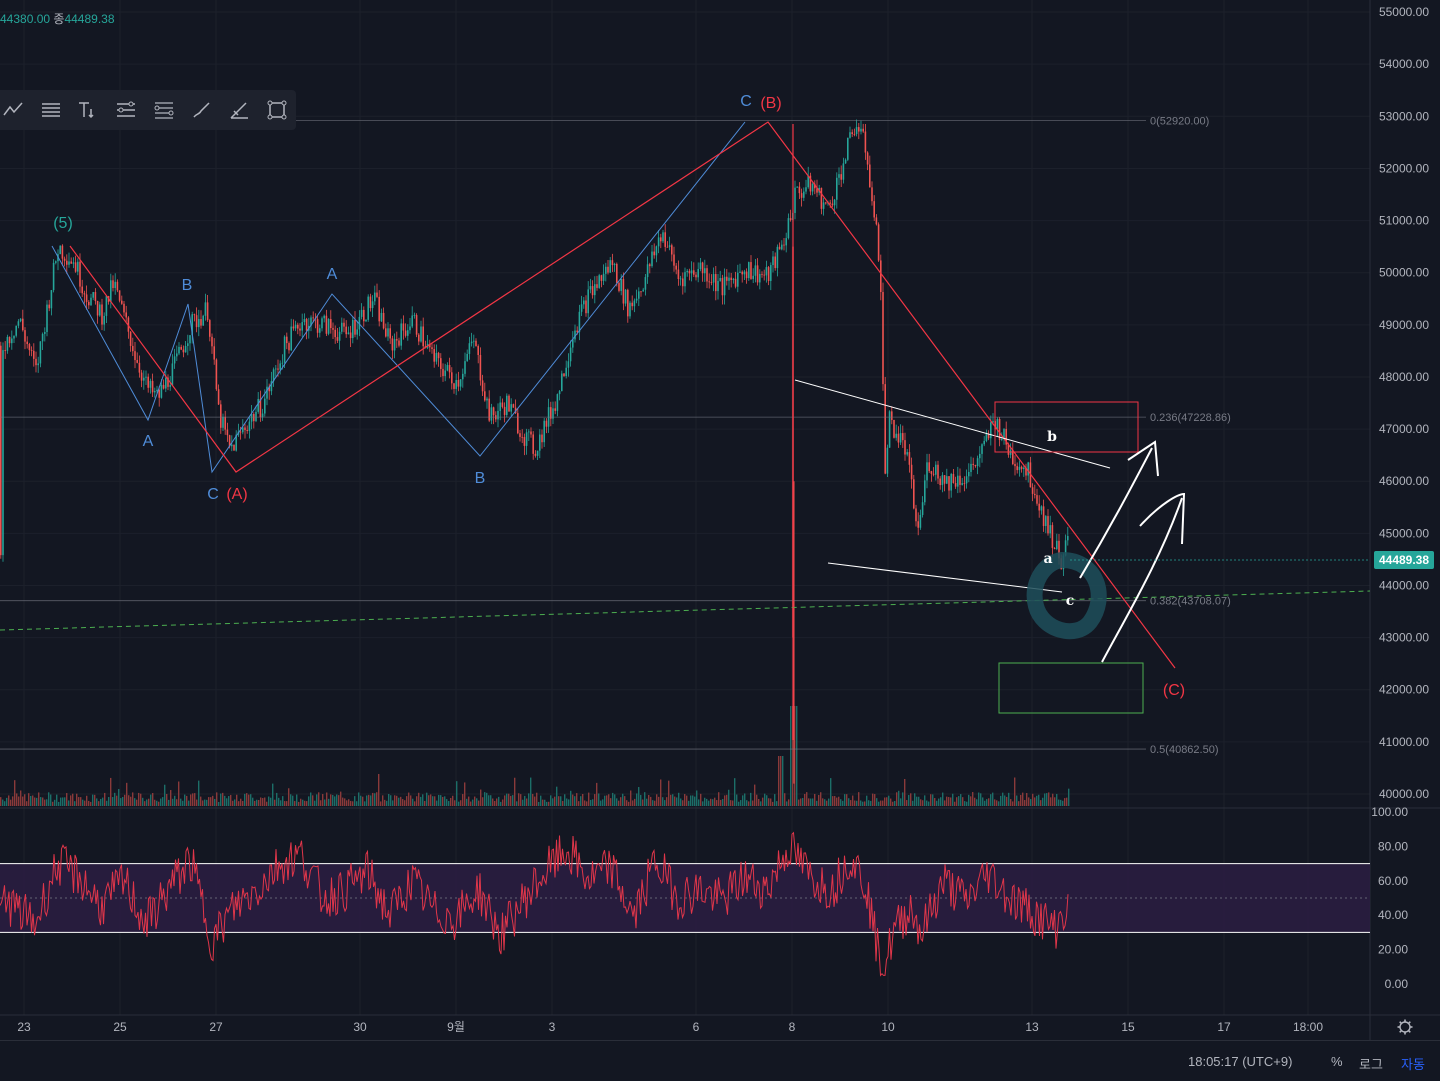 This screenshot has height=1081, width=1440. I want to click on rectangle-icon, so click(277, 110).